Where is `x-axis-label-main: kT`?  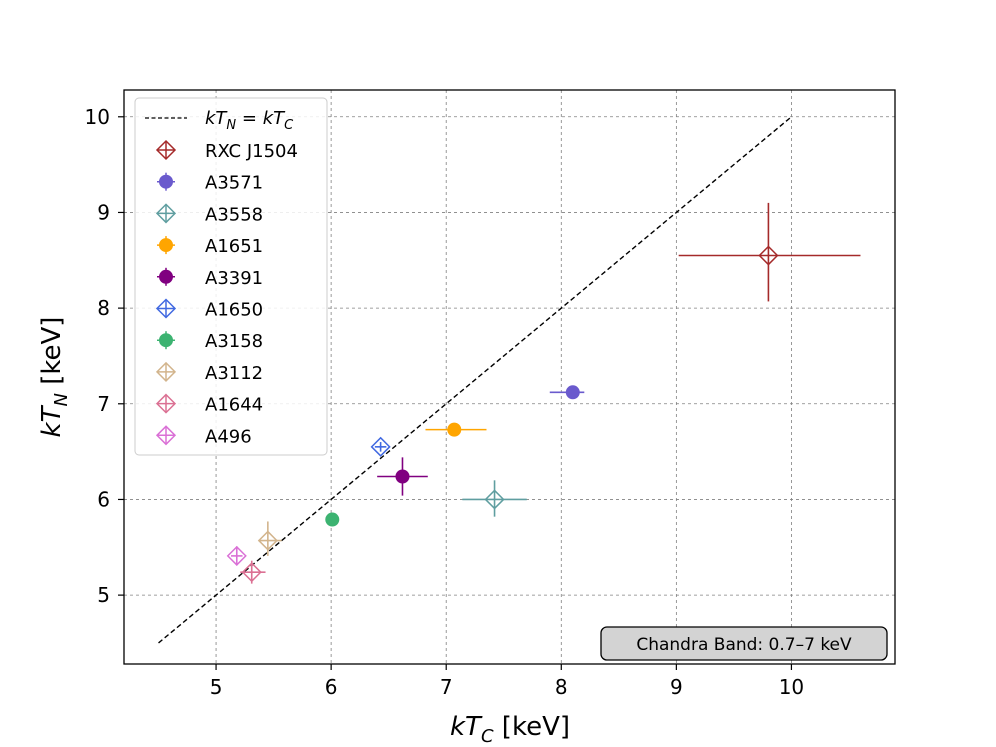 x-axis-label-main: kT is located at coordinates (466, 727).